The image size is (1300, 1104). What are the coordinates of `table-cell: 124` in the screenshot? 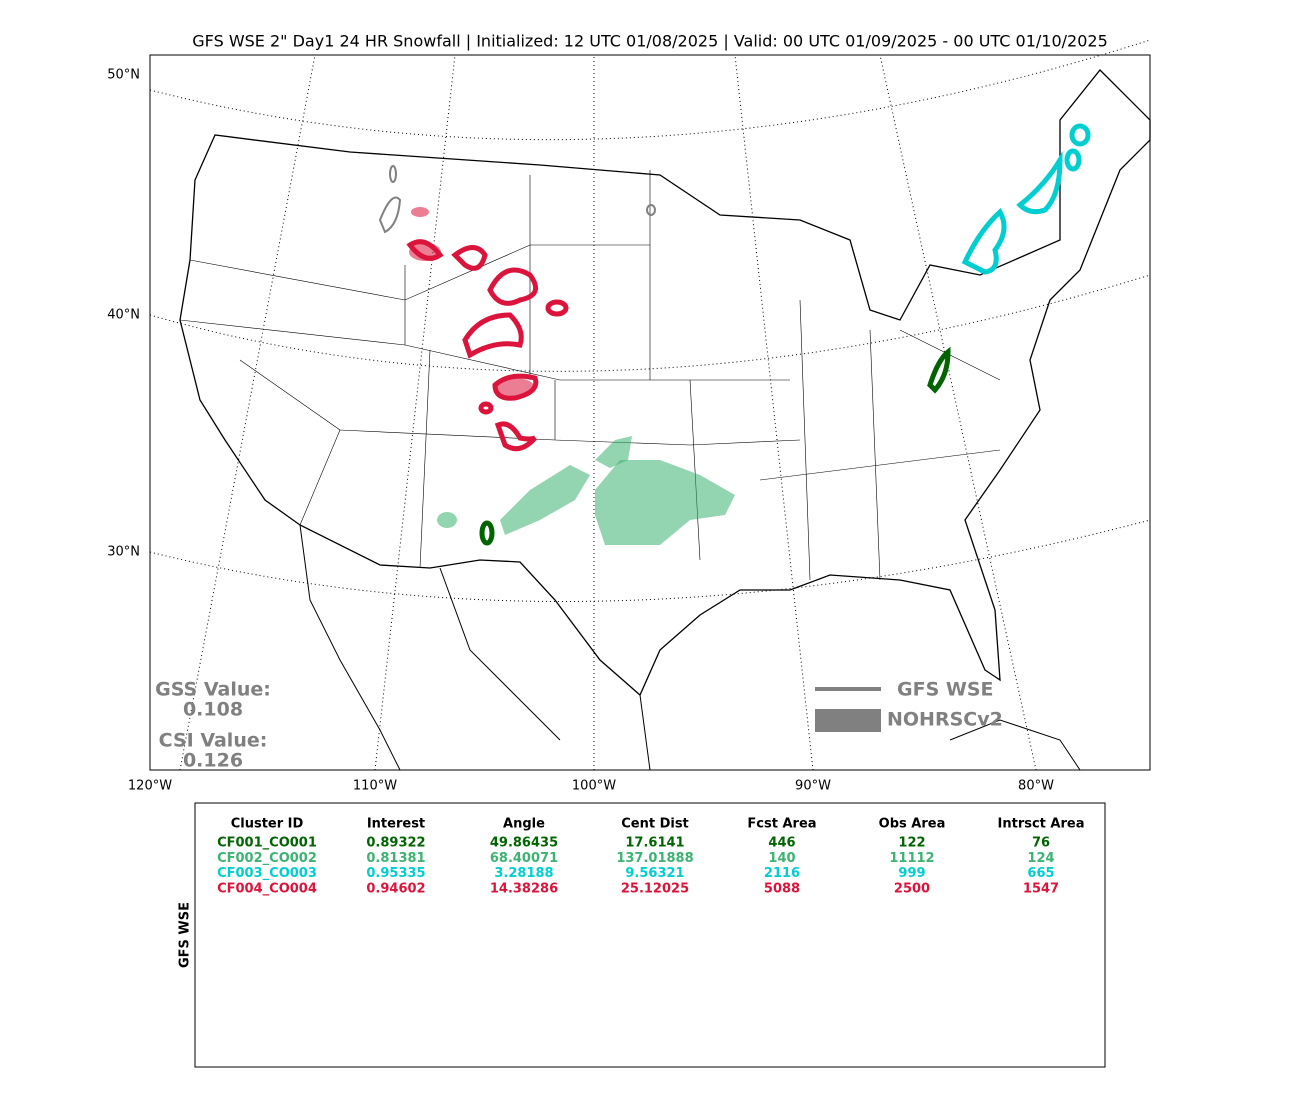 It's located at (1040, 858).